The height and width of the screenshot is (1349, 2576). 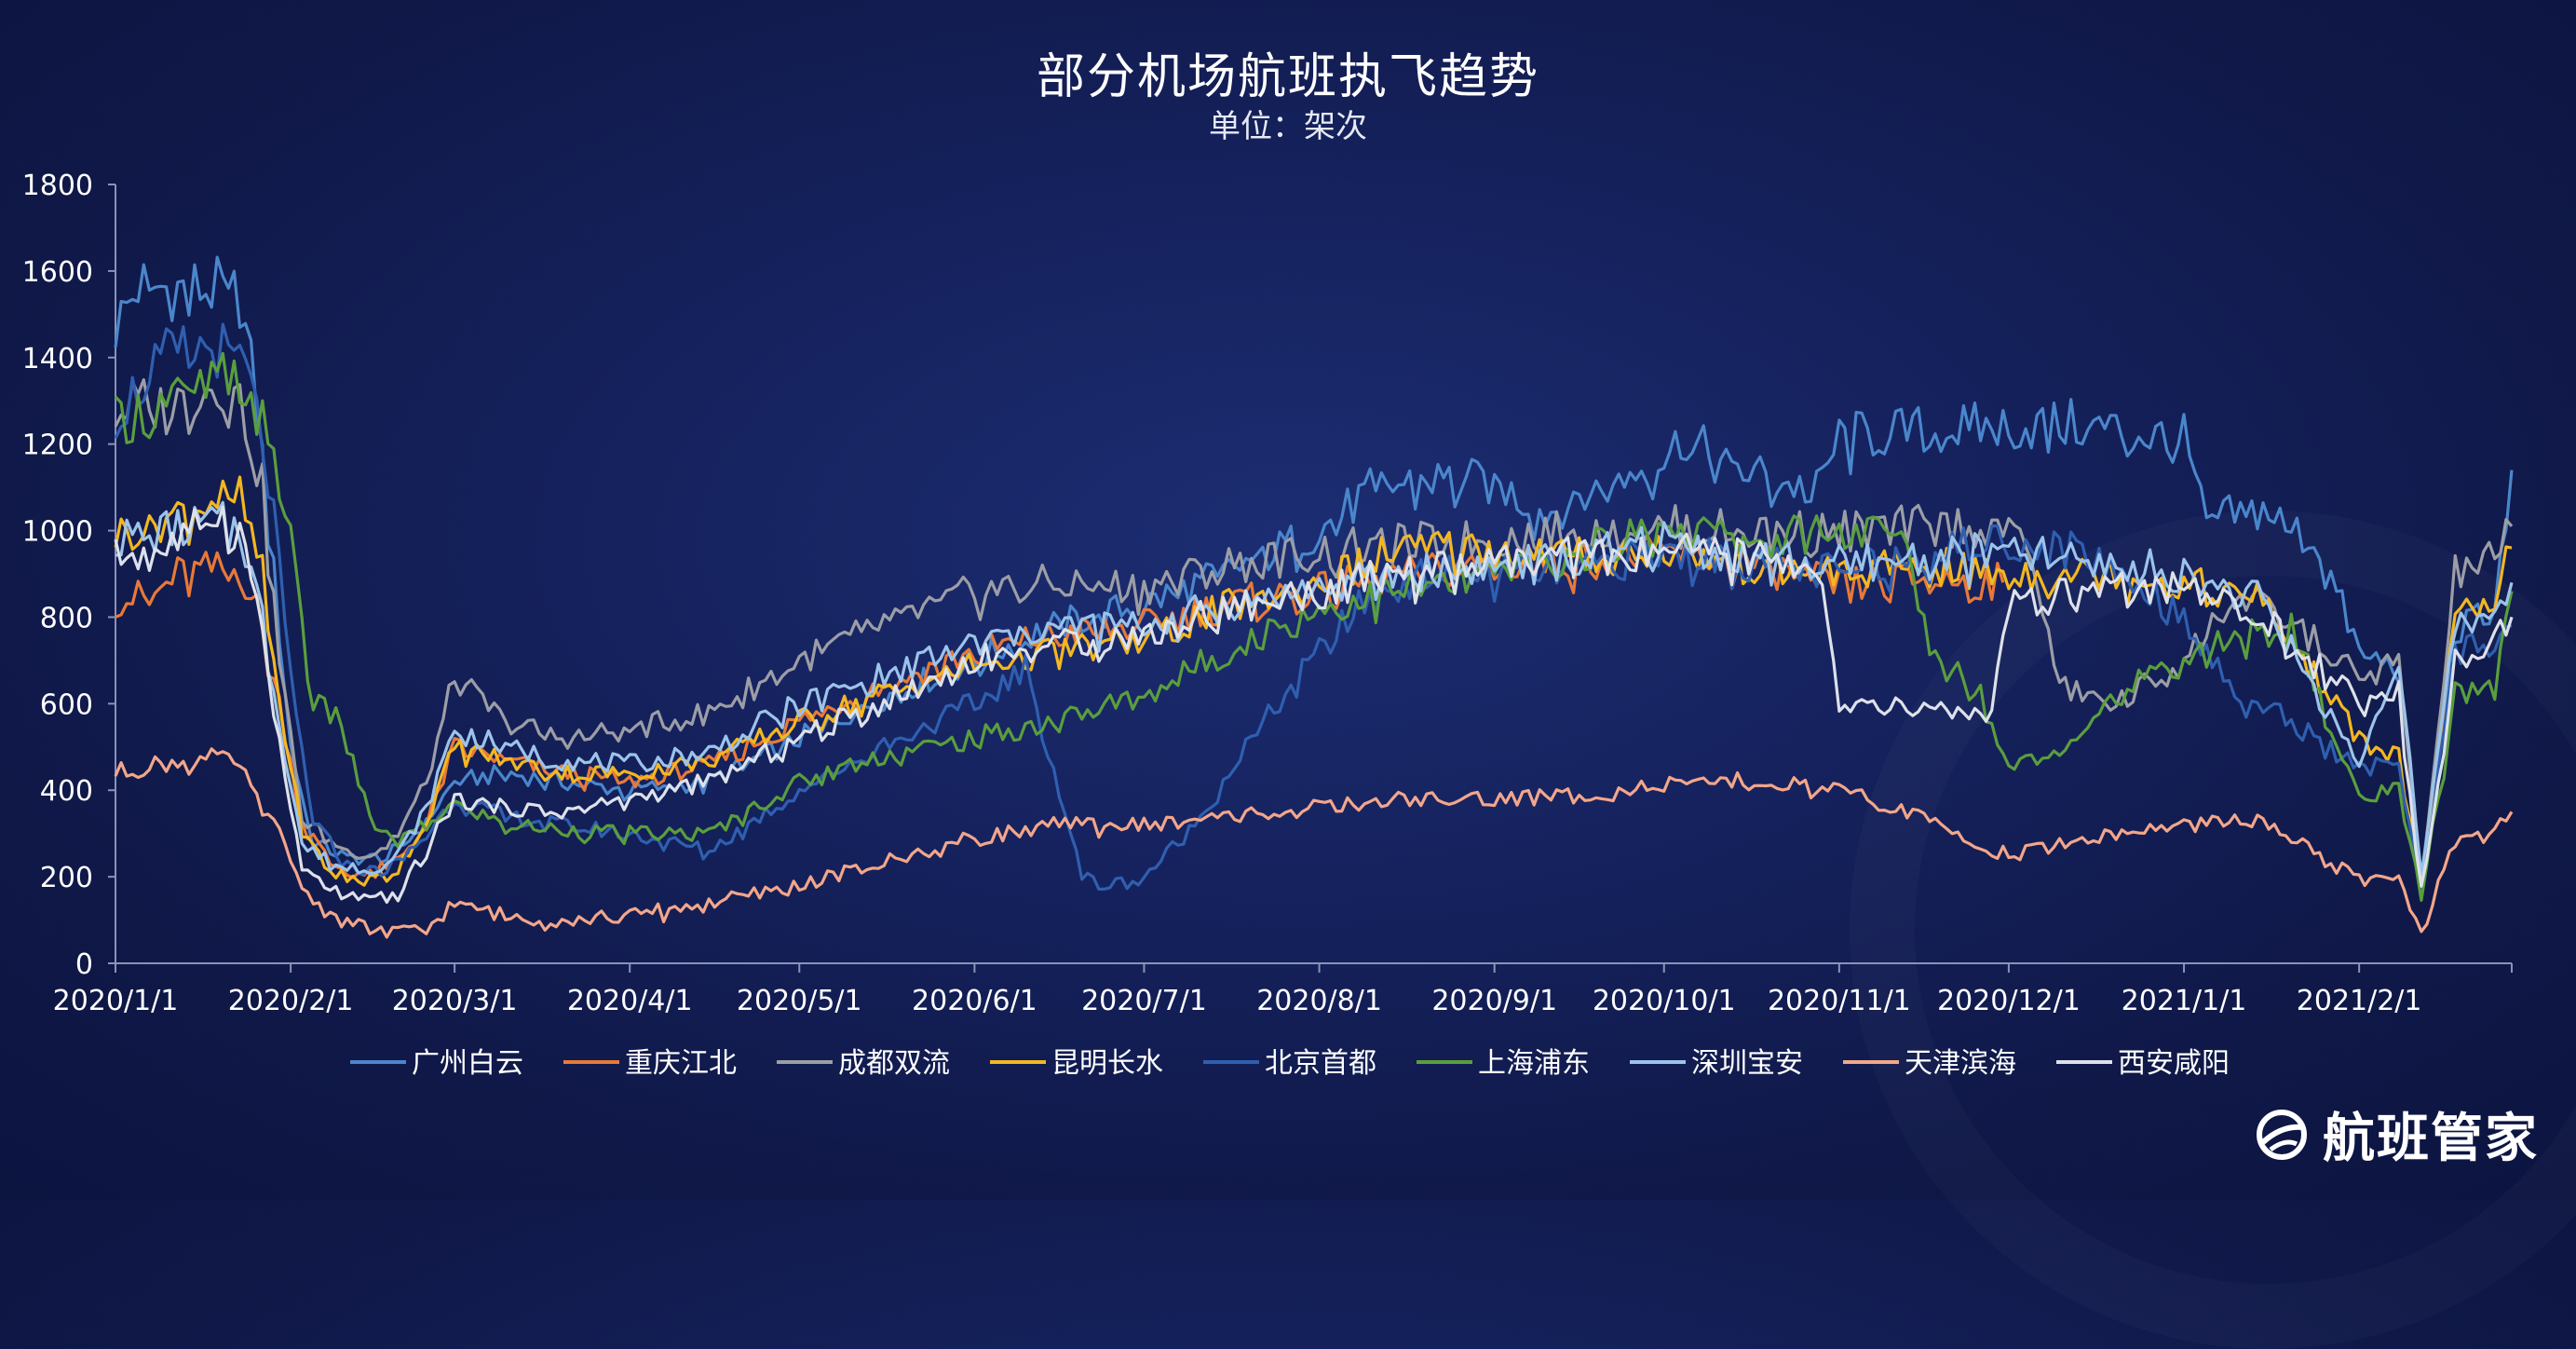 What do you see at coordinates (2184, 1001) in the screenshot?
I see `x-tick-label: 2021/1/1` at bounding box center [2184, 1001].